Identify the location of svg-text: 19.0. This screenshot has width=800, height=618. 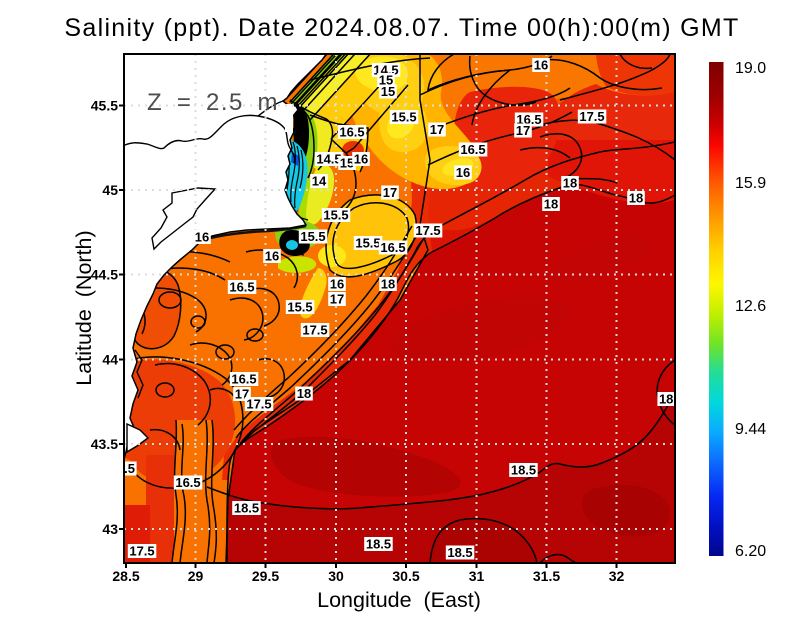
(750, 68).